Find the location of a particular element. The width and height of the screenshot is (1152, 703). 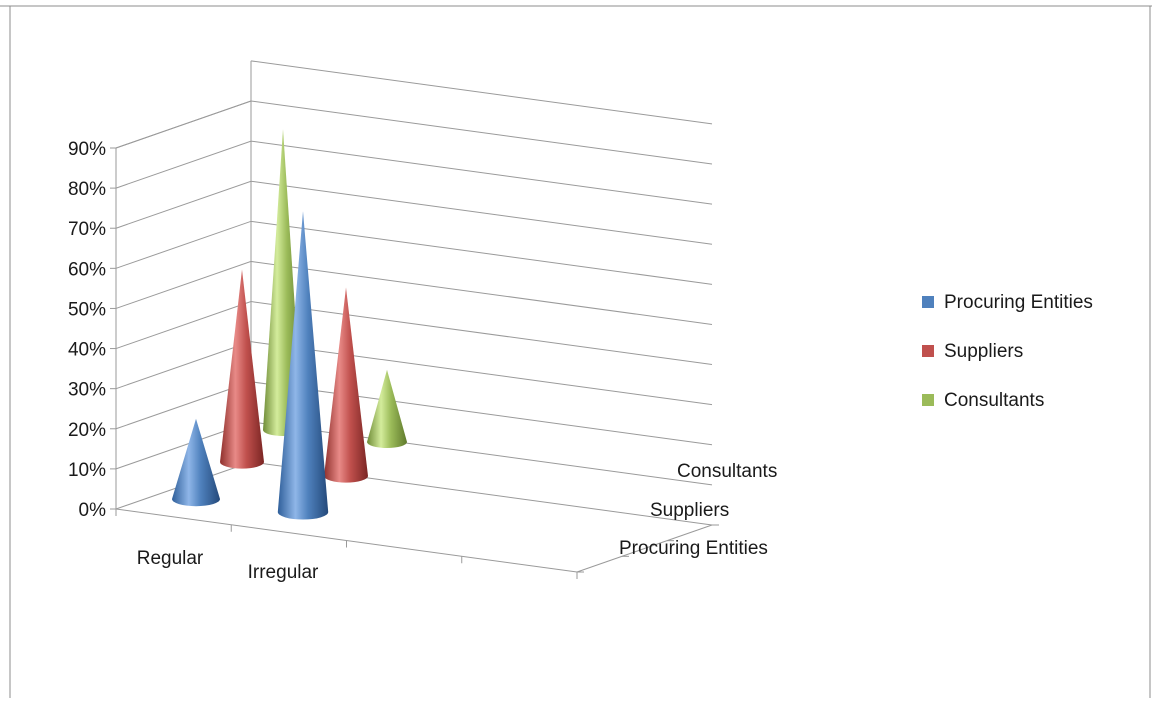

cone-consultants-irregular-body is located at coordinates (387, 408).